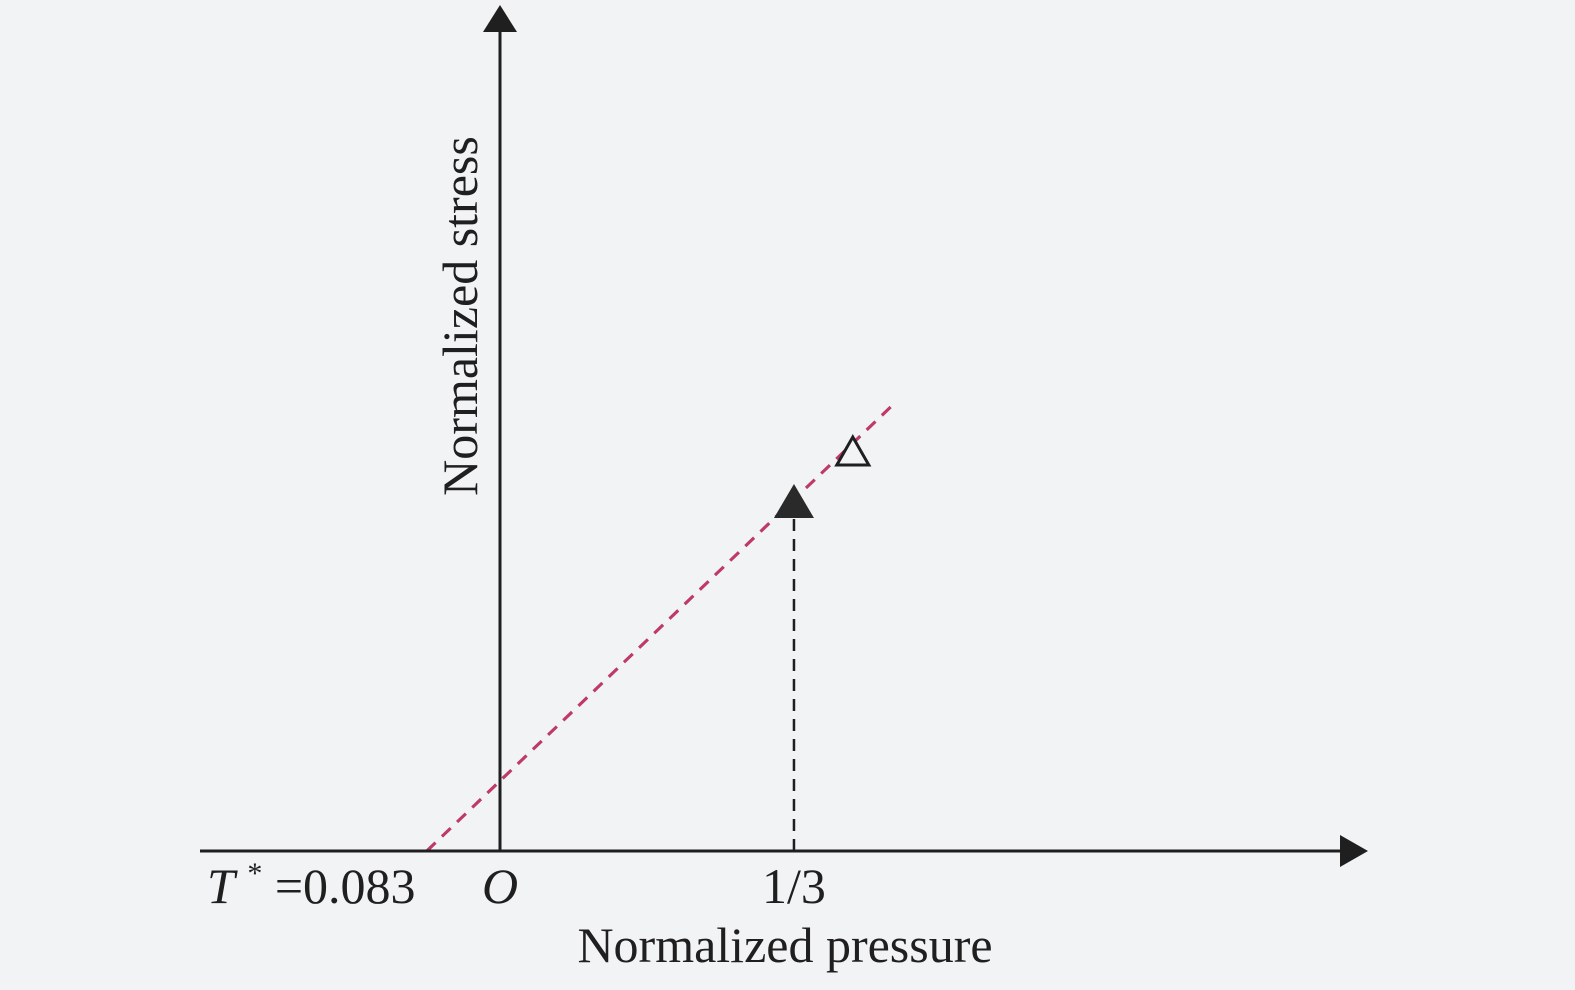 This screenshot has width=1575, height=990. I want to click on x-tick-label-0: 1/3, so click(794, 886).